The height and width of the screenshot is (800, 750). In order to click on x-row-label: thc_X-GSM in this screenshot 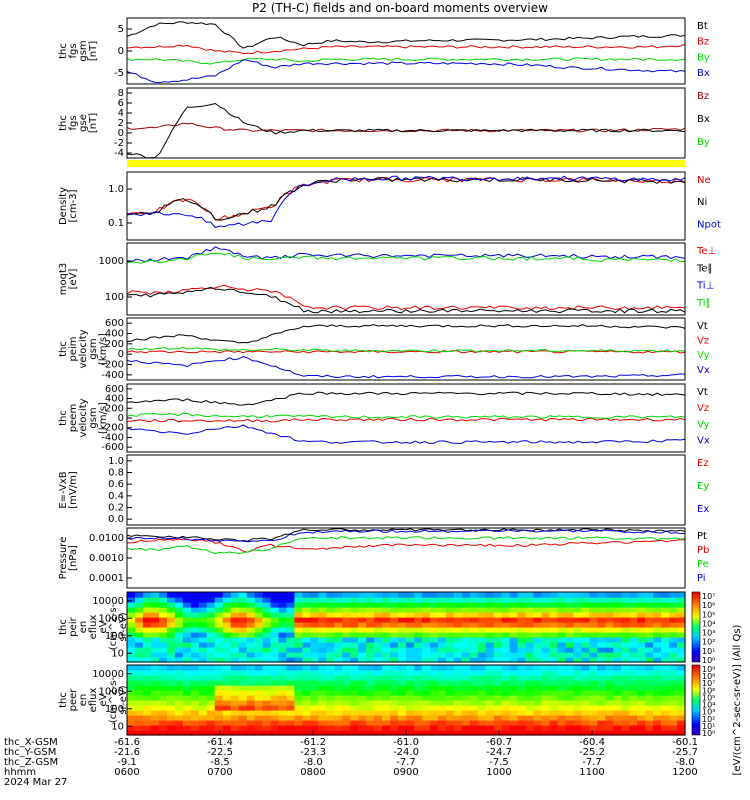, I will do `click(31, 742)`.